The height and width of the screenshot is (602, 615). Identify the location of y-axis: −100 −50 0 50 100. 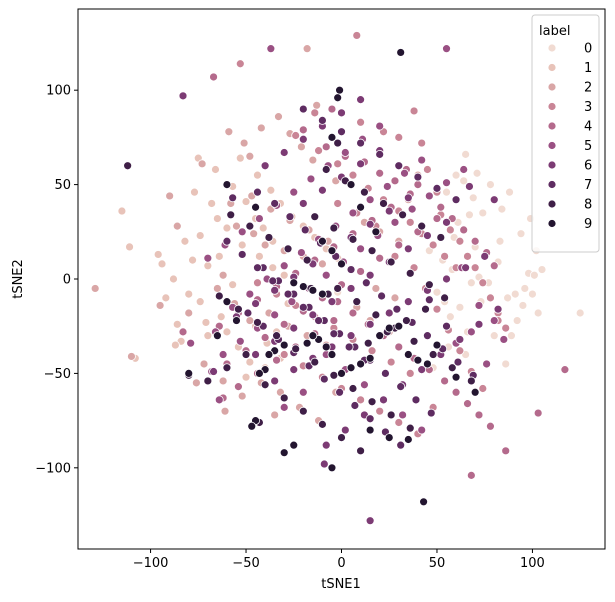
(56, 280).